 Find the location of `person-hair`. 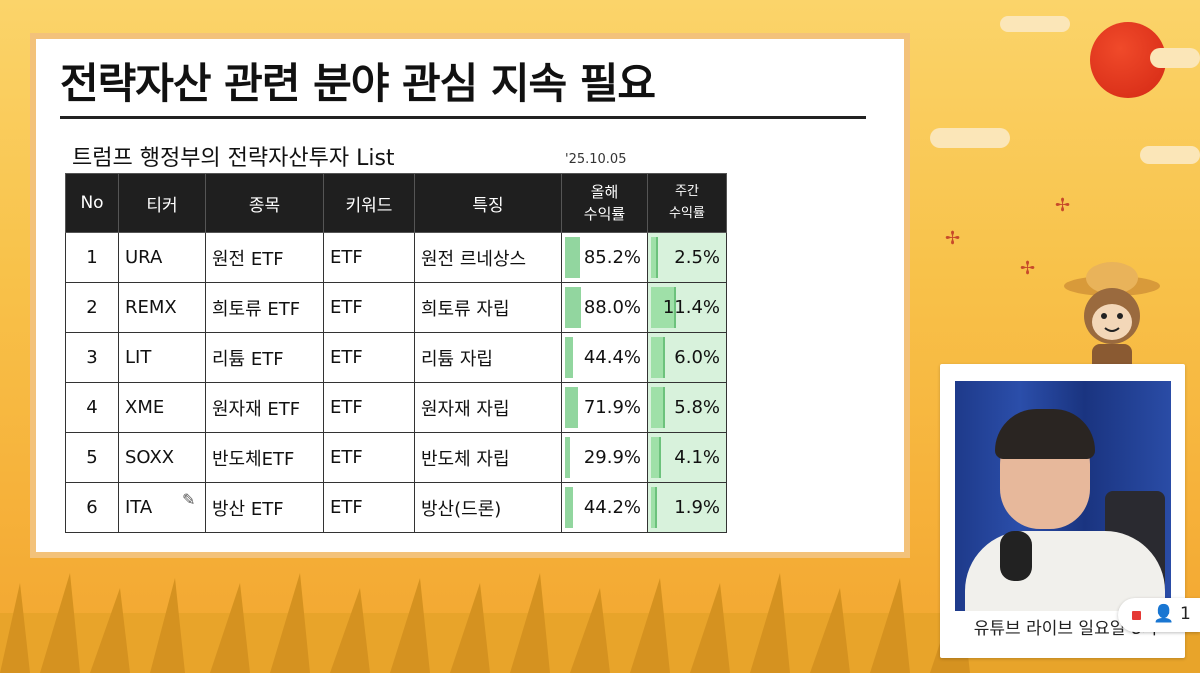

person-hair is located at coordinates (1045, 434).